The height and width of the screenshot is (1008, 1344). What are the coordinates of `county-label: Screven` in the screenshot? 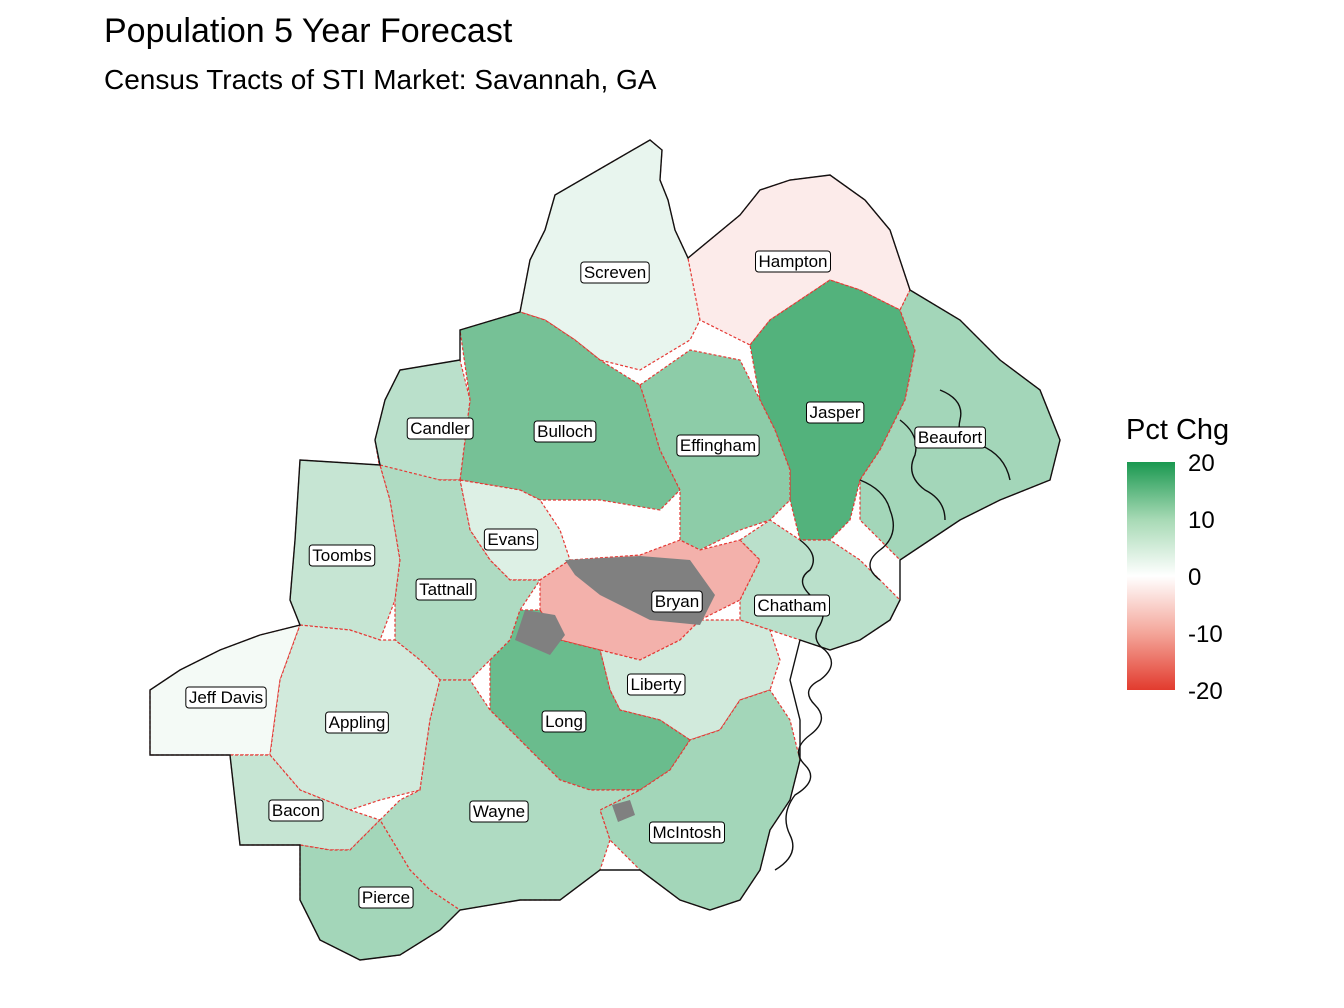 It's located at (615, 272).